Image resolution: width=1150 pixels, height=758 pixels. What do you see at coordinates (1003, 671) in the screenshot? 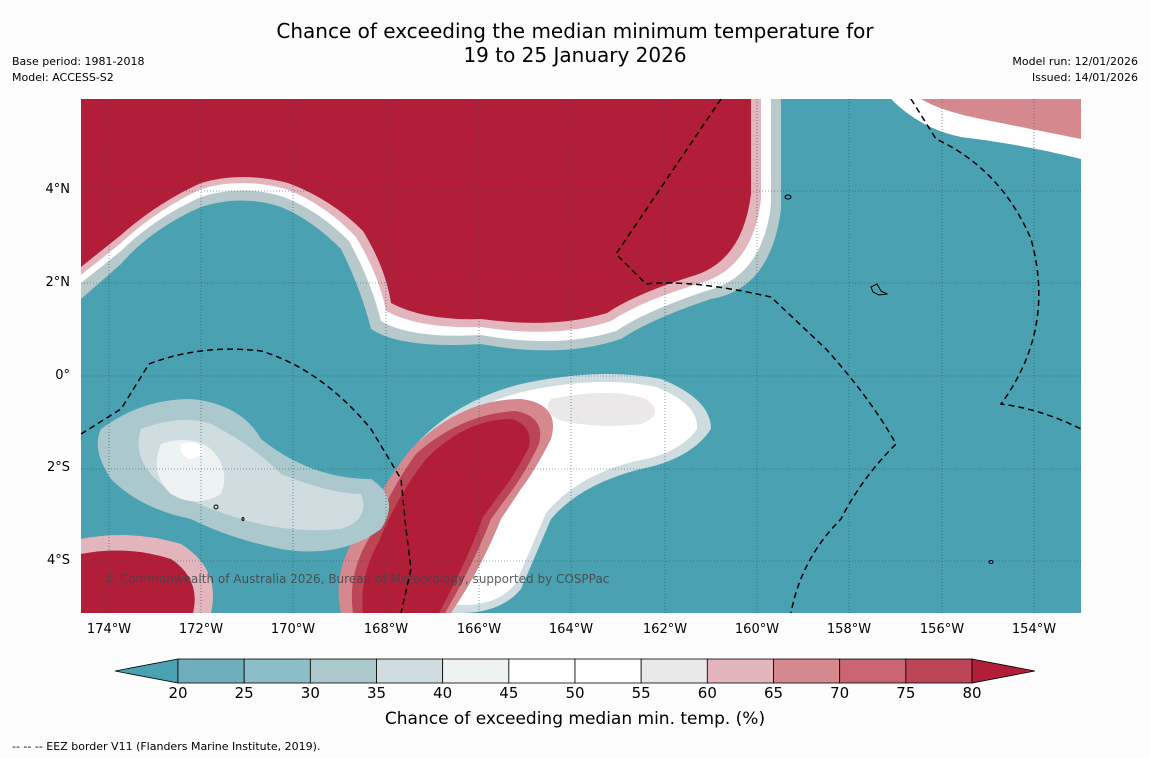
I see `colorbar-arrow-high` at bounding box center [1003, 671].